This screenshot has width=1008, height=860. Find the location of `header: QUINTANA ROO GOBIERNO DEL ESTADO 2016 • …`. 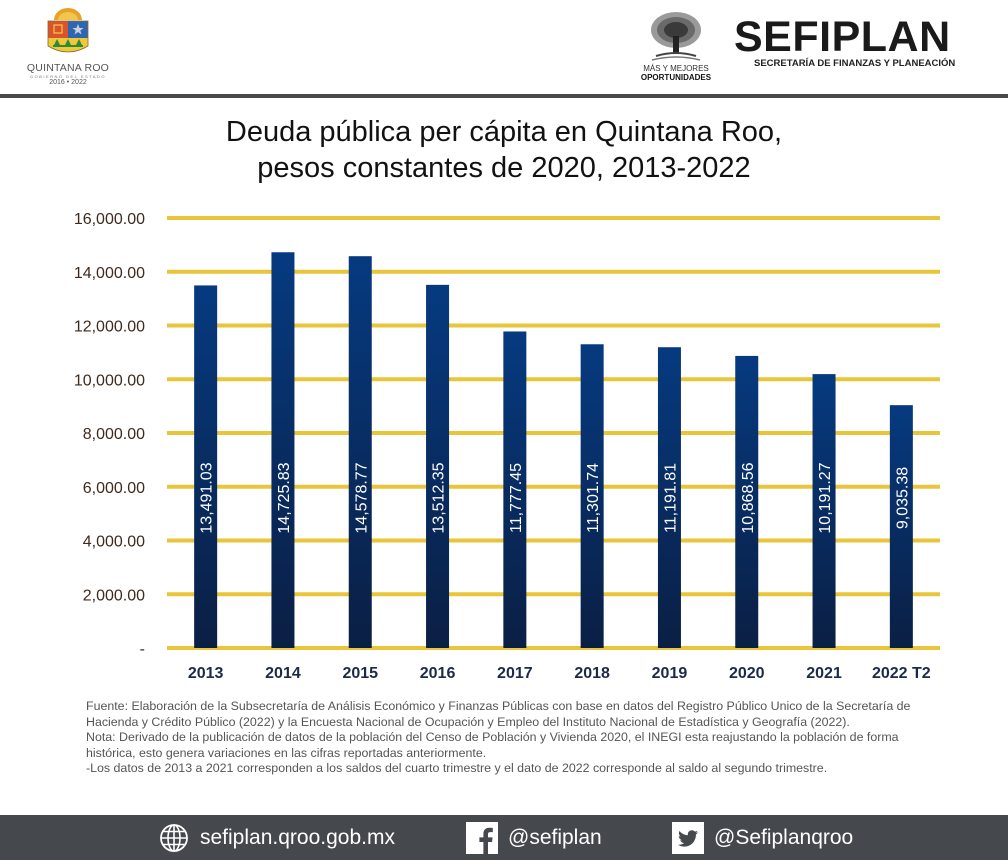

header: QUINTANA ROO GOBIERNO DEL ESTADO 2016 • … is located at coordinates (504, 47).